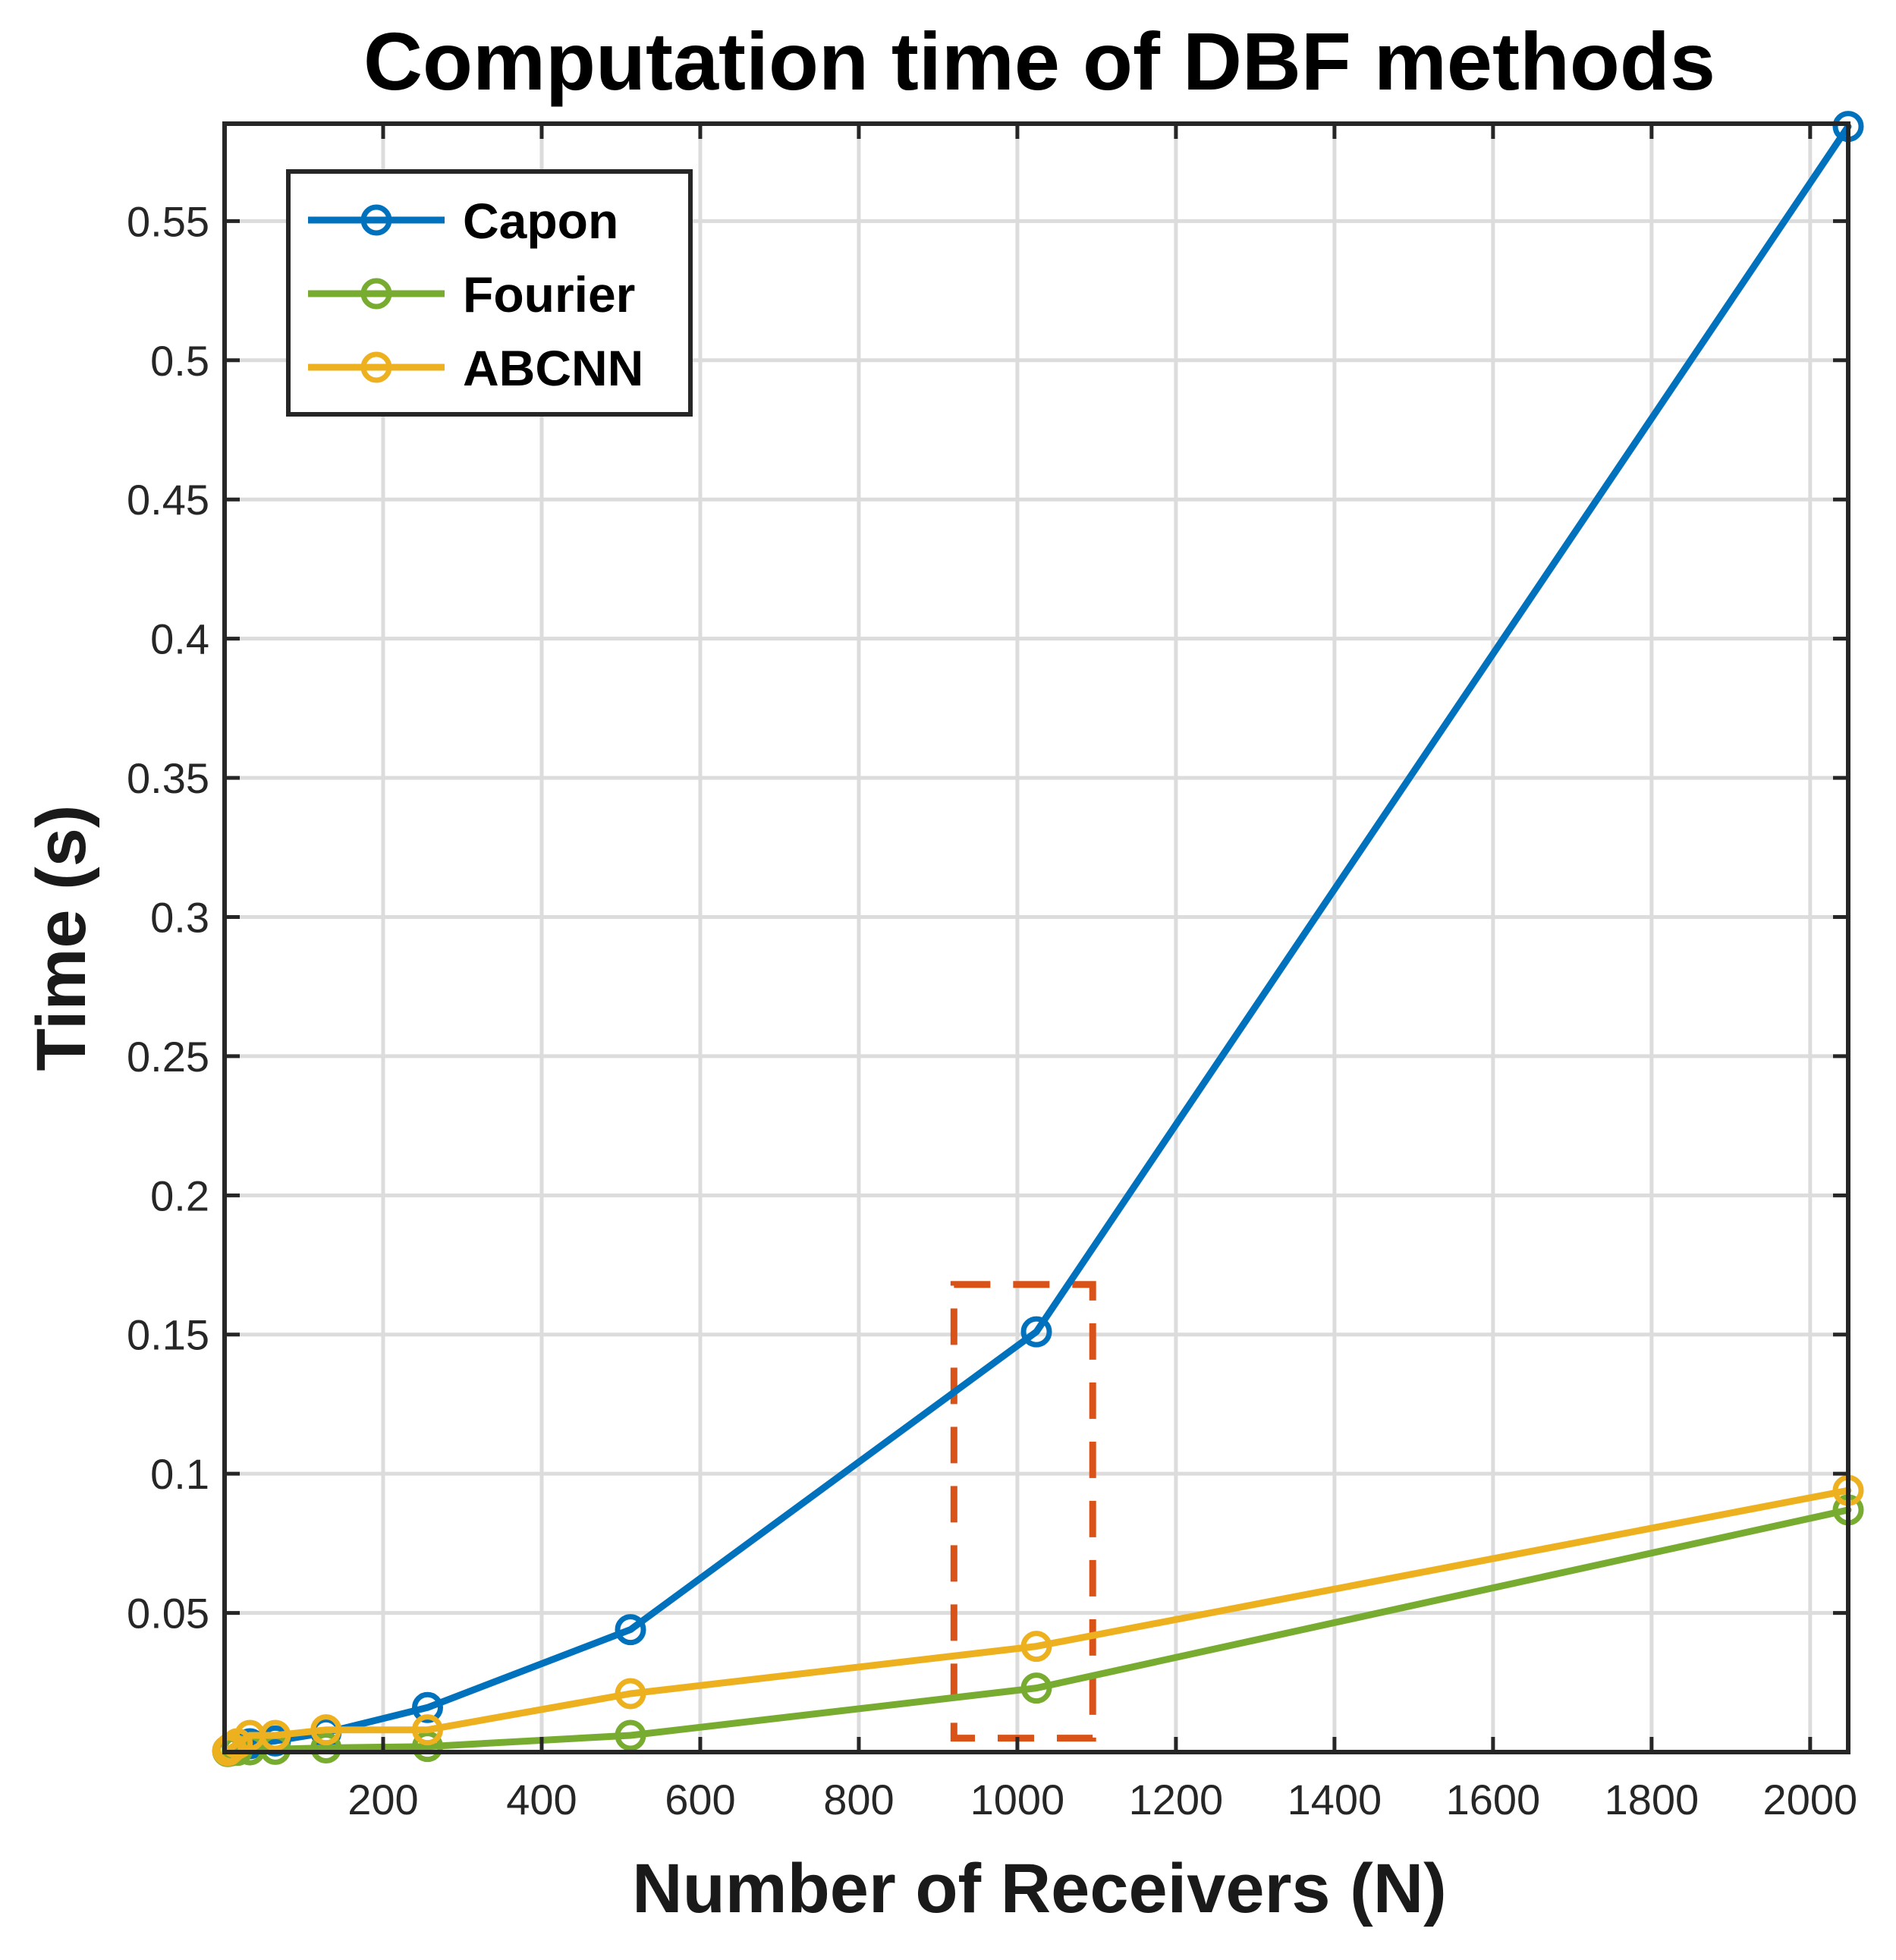  I want to click on x-tick-label: 200, so click(382, 1799).